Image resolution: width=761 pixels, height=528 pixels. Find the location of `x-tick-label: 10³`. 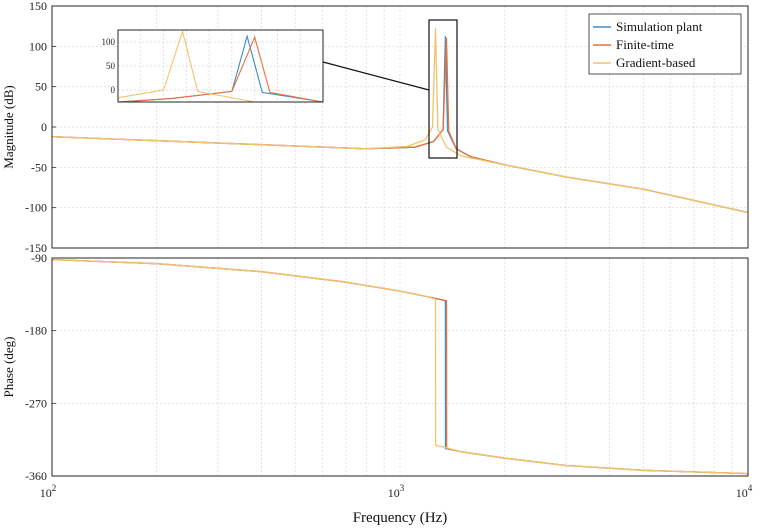

x-tick-label: 10³ is located at coordinates (396, 491).